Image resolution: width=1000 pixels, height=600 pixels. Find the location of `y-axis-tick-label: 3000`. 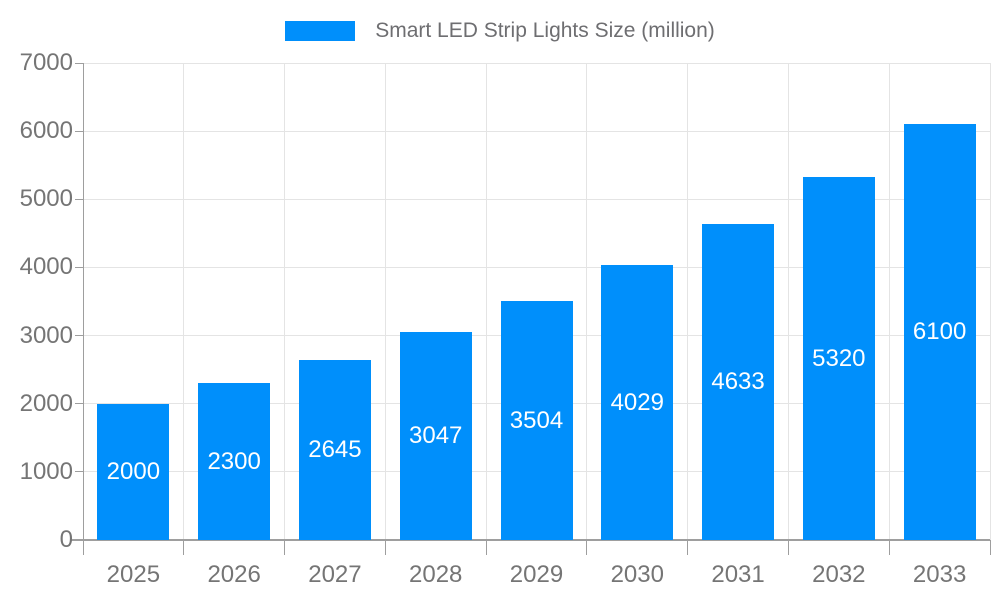

y-axis-tick-label: 3000 is located at coordinates (46, 335).